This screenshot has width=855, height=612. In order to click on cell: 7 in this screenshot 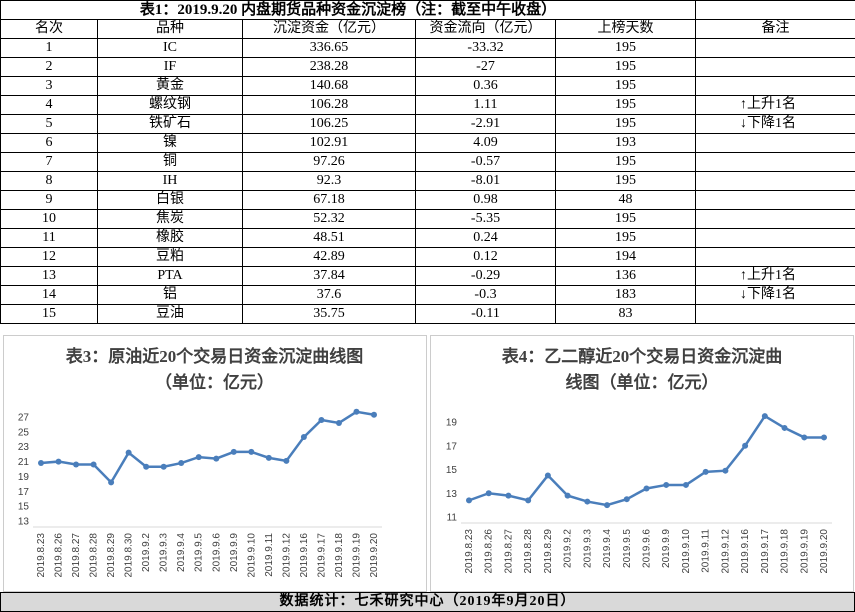, I will do `click(49, 162)`.